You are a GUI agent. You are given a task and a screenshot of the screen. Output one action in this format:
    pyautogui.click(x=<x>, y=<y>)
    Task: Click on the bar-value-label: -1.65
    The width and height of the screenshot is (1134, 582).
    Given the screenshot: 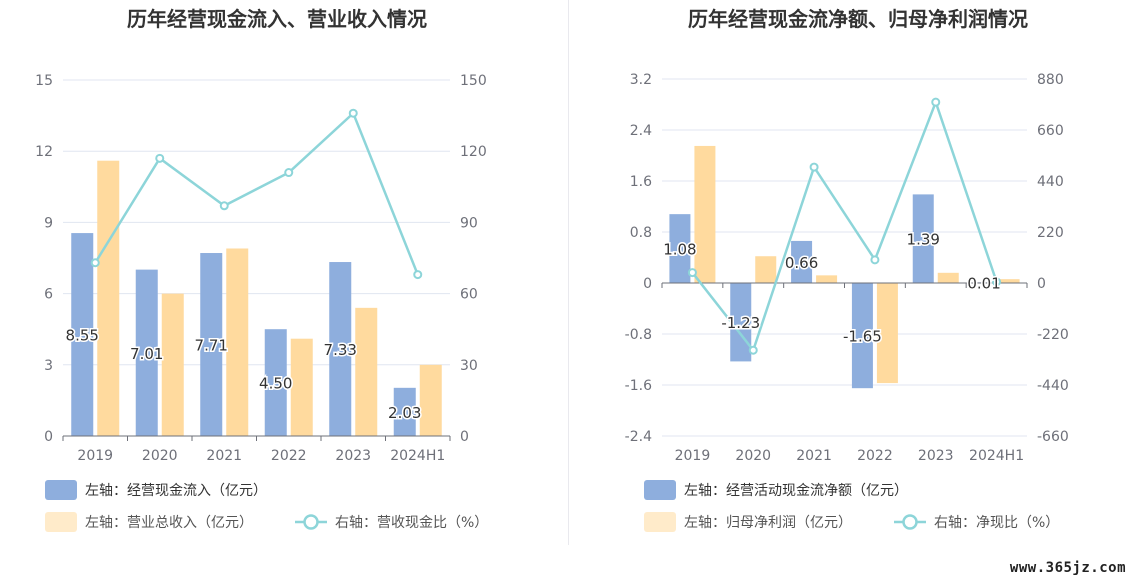 What is the action you would take?
    pyautogui.click(x=862, y=337)
    